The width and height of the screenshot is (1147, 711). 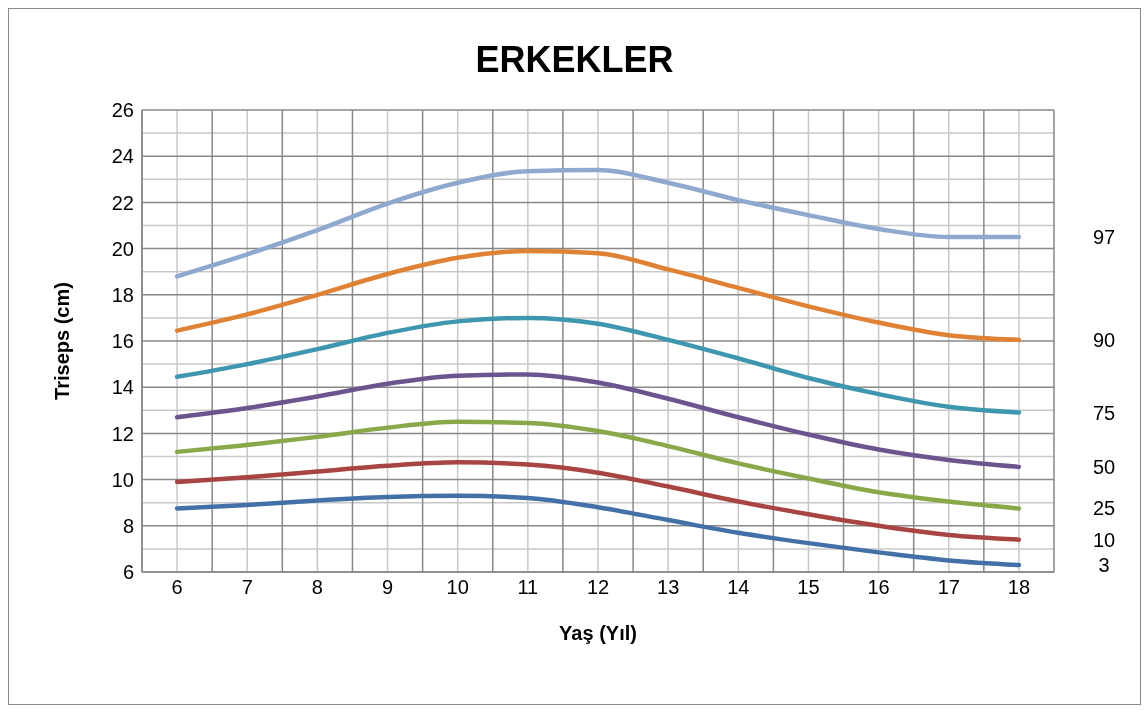 What do you see at coordinates (122, 341) in the screenshot?
I see `y-tick-label: 16` at bounding box center [122, 341].